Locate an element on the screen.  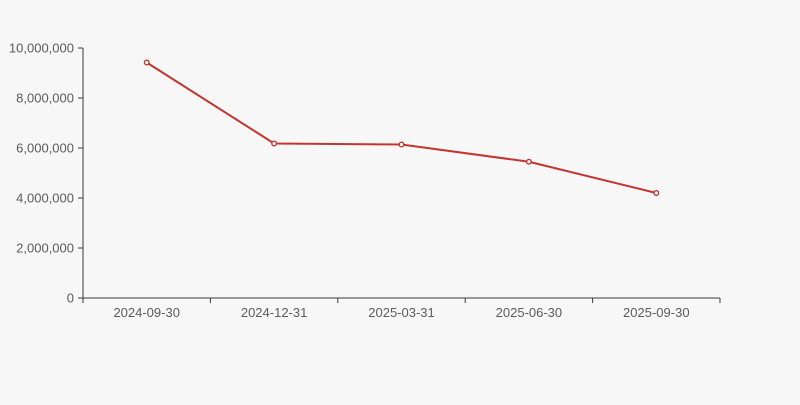
x-axis-tick-label: 2024-09-30 is located at coordinates (146, 312).